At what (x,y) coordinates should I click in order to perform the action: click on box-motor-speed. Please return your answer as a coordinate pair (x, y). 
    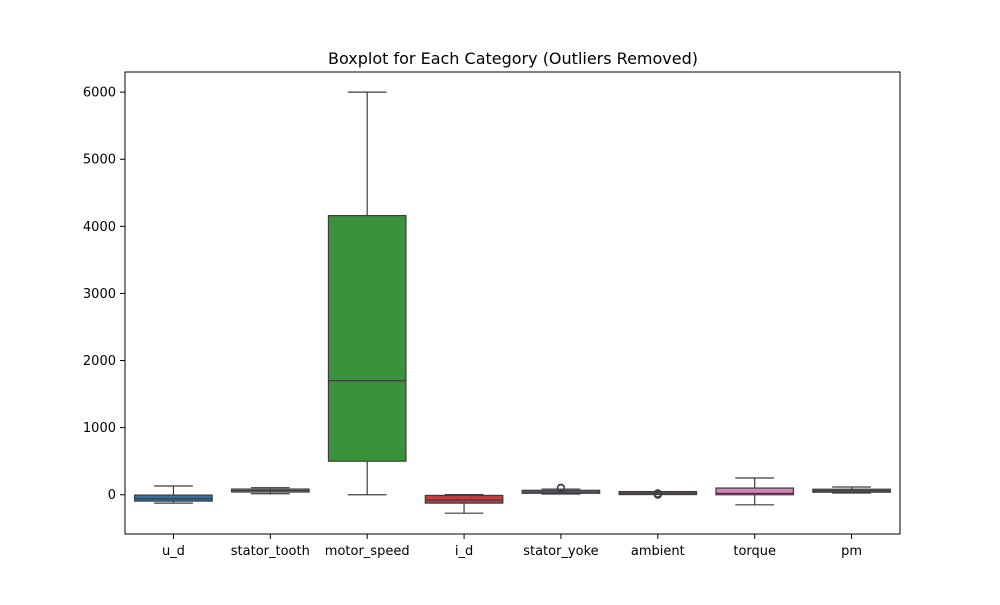
    Looking at the image, I should click on (367, 293).